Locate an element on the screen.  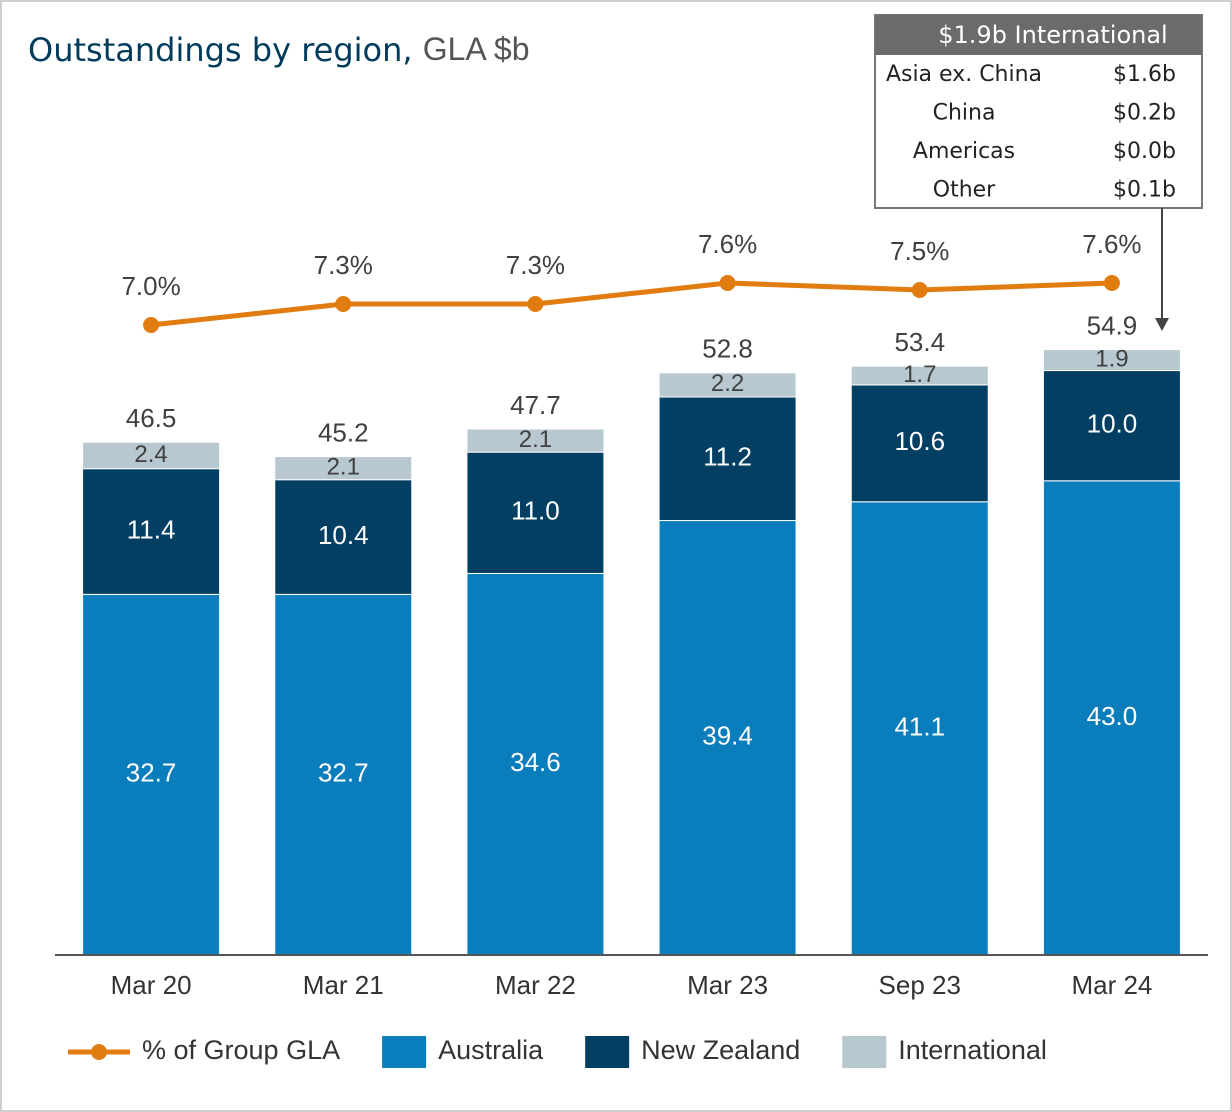
bar-value-label: 2.2 is located at coordinates (727, 383).